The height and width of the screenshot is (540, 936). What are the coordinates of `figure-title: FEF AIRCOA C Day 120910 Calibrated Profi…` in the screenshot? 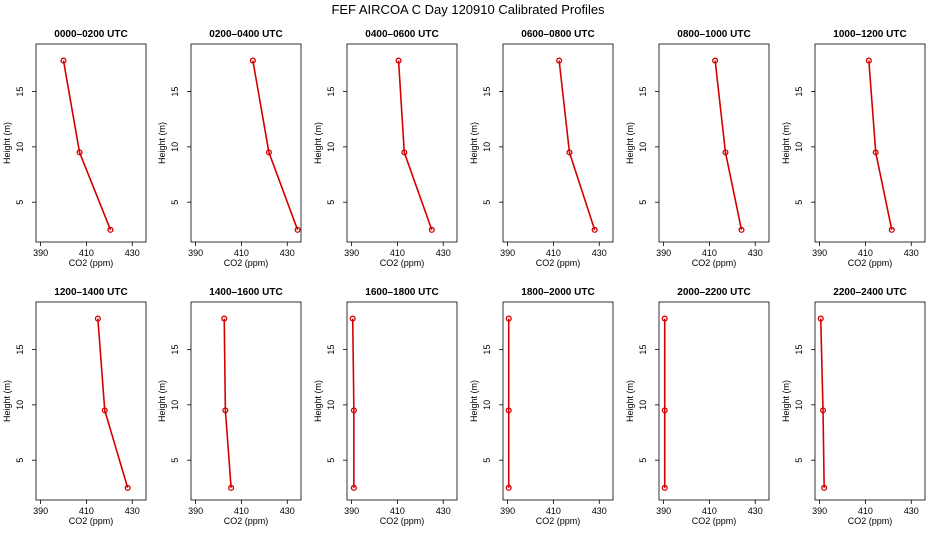 It's located at (468, 9).